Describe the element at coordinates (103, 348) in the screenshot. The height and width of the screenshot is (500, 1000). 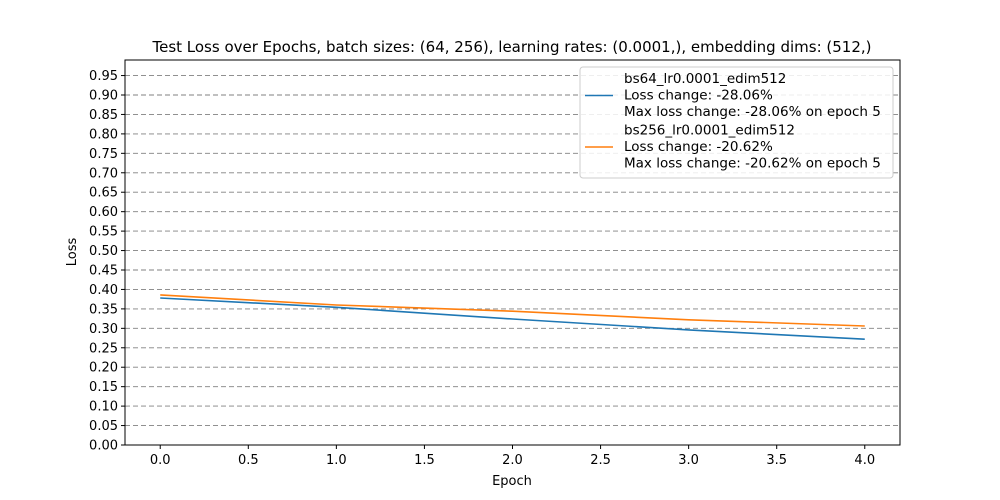
I see `y-tick-label: 0.25` at that location.